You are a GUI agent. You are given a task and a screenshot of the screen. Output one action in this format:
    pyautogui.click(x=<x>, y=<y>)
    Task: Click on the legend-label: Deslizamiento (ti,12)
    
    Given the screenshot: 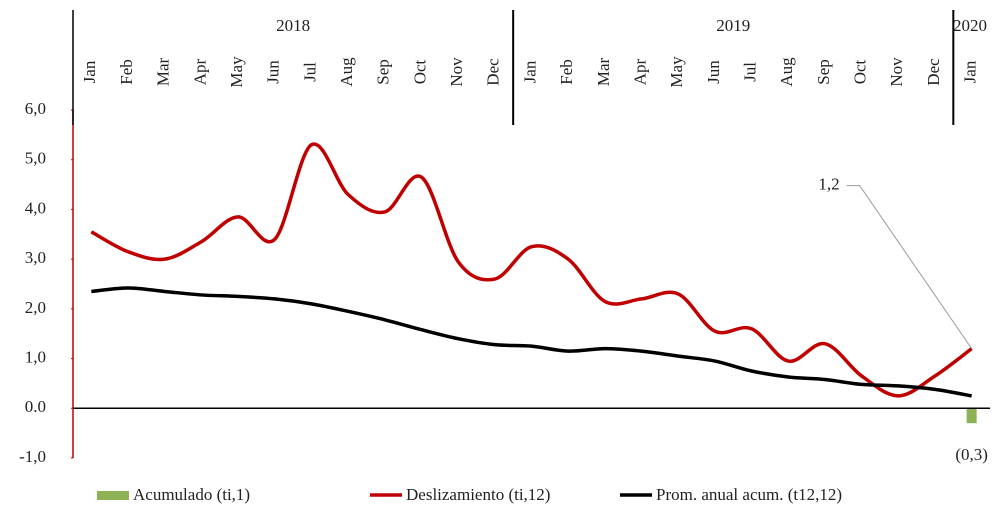 What is the action you would take?
    pyautogui.click(x=478, y=494)
    